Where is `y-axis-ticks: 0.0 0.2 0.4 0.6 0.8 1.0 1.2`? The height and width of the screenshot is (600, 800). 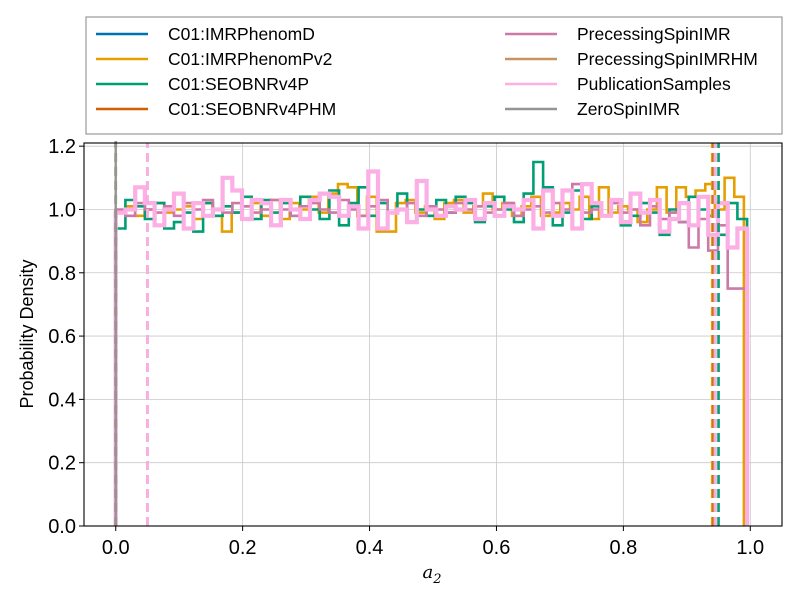
y-axis-ticks: 0.0 0.2 0.4 0.6 0.8 1.0 1.2 is located at coordinates (66, 337).